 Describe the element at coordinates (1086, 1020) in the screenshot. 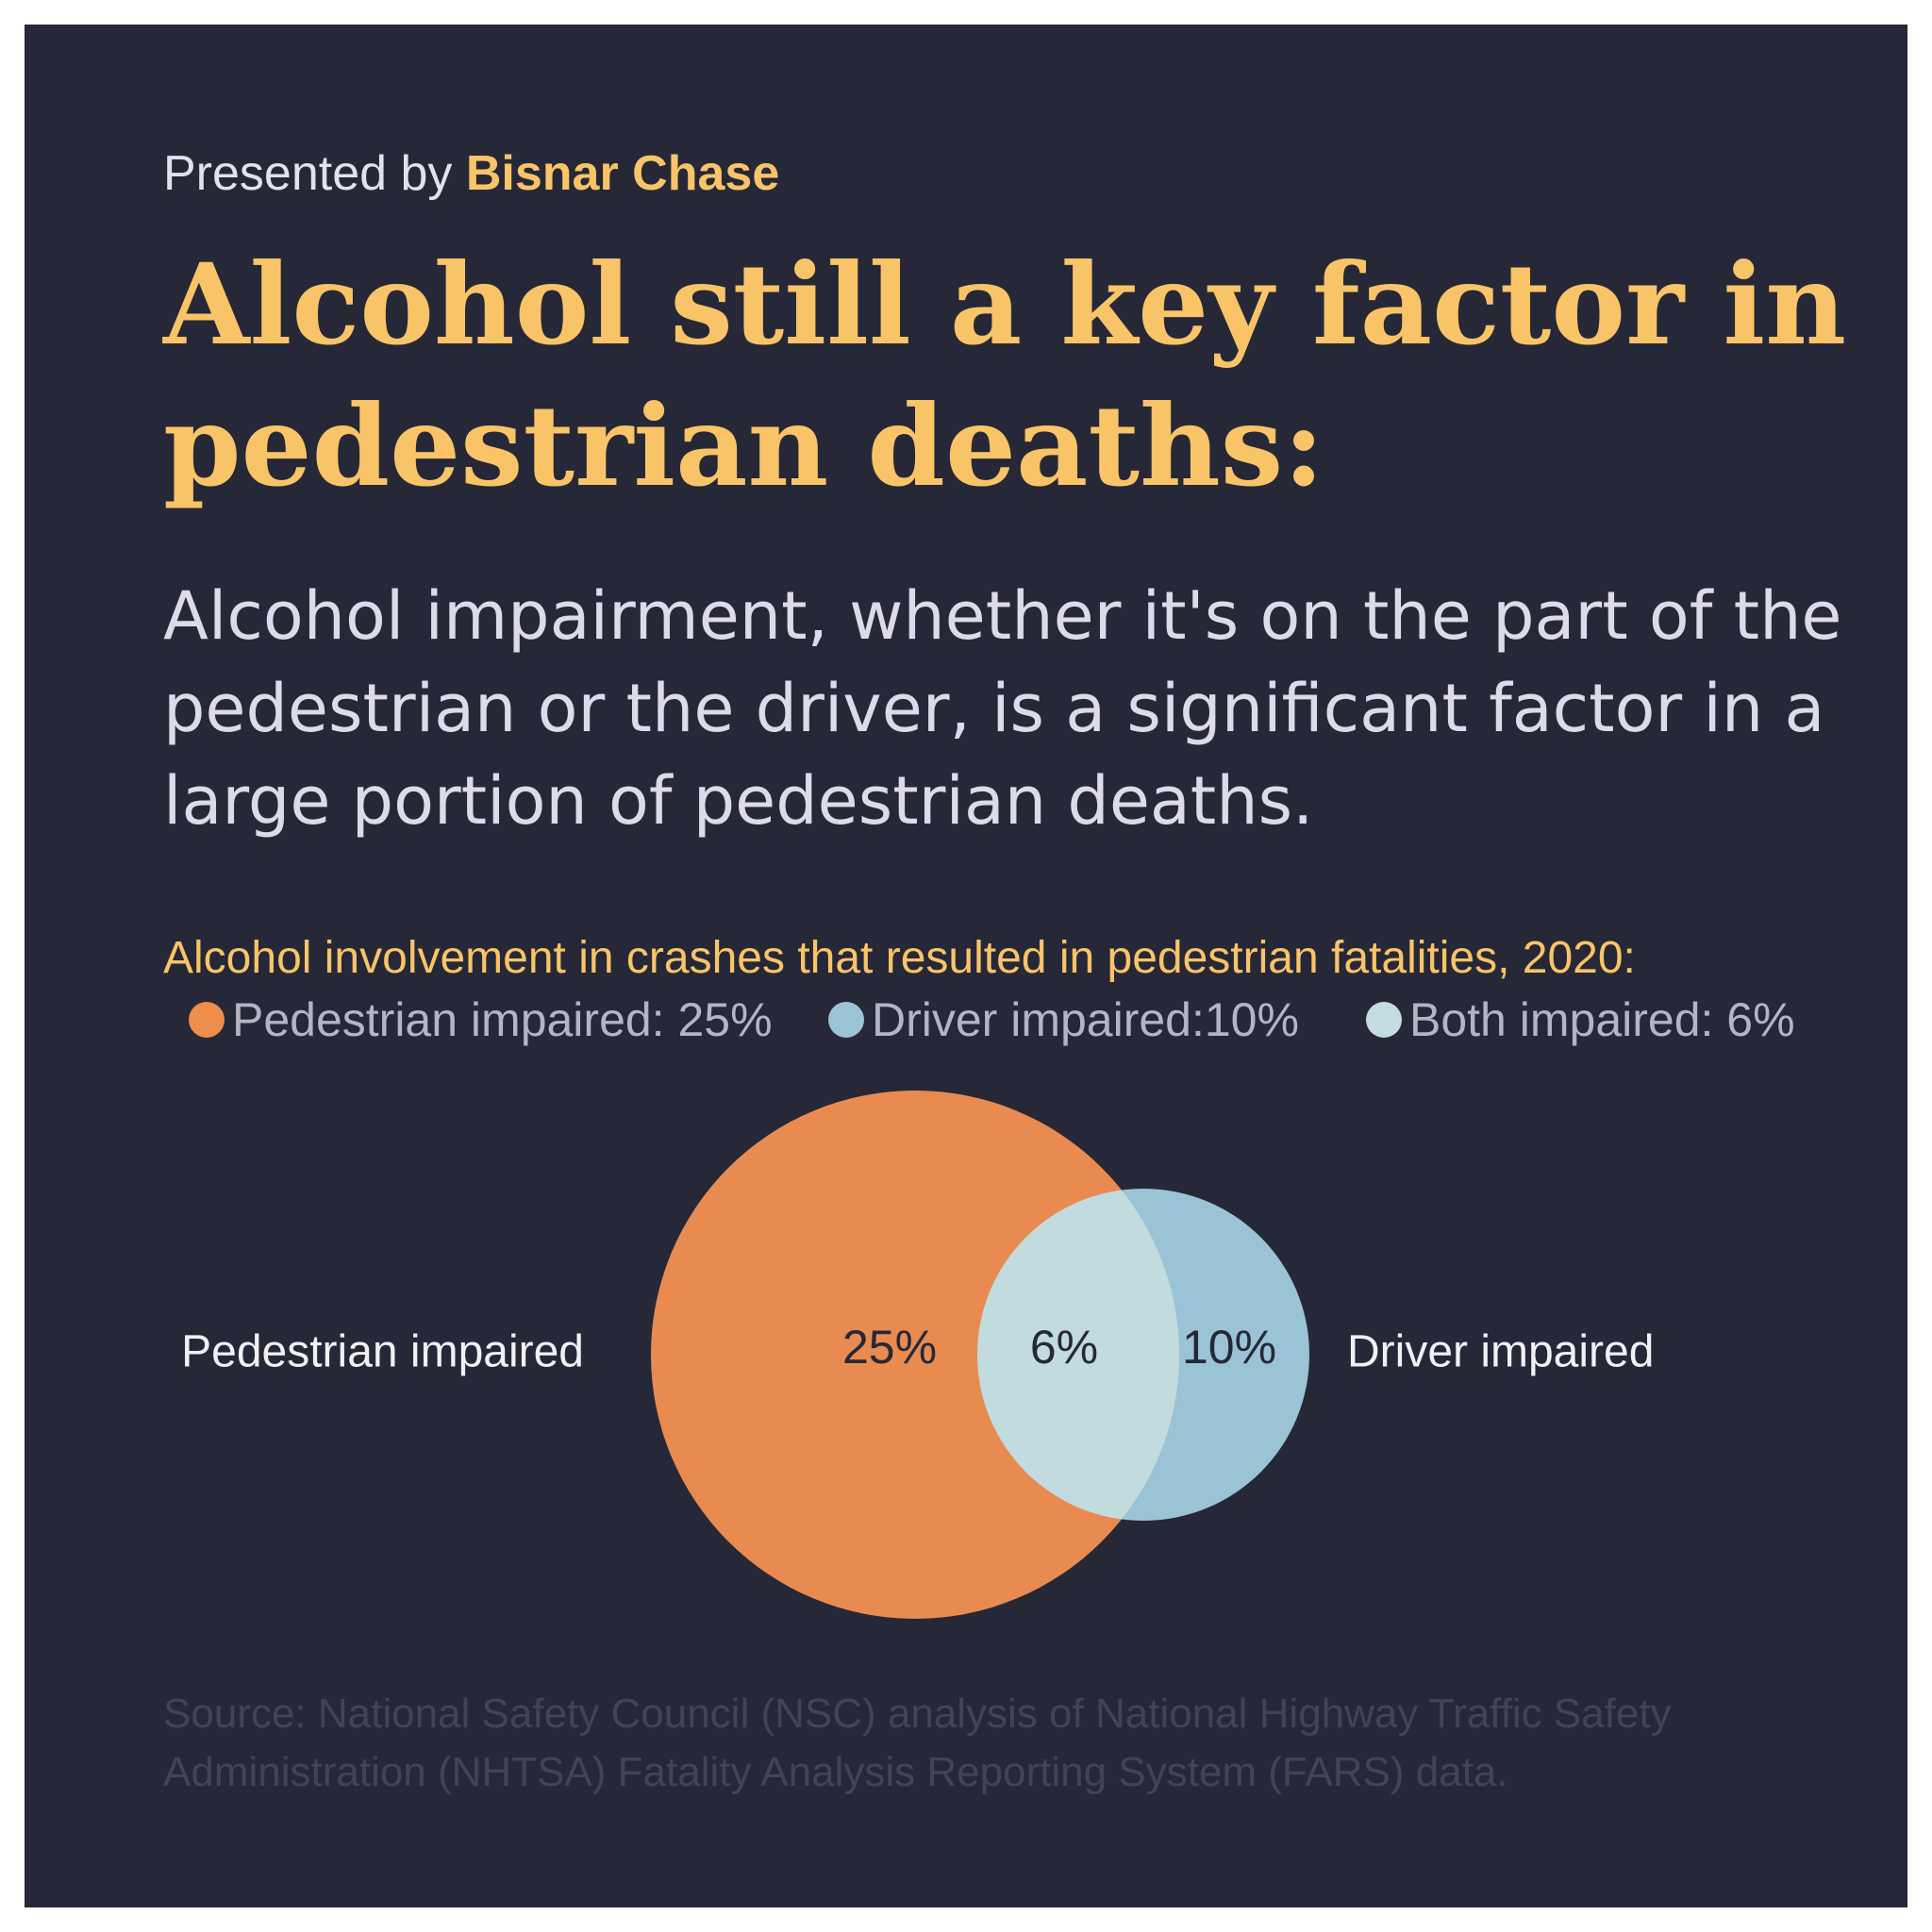

I see `legend-label: Driver impaired:10%` at that location.